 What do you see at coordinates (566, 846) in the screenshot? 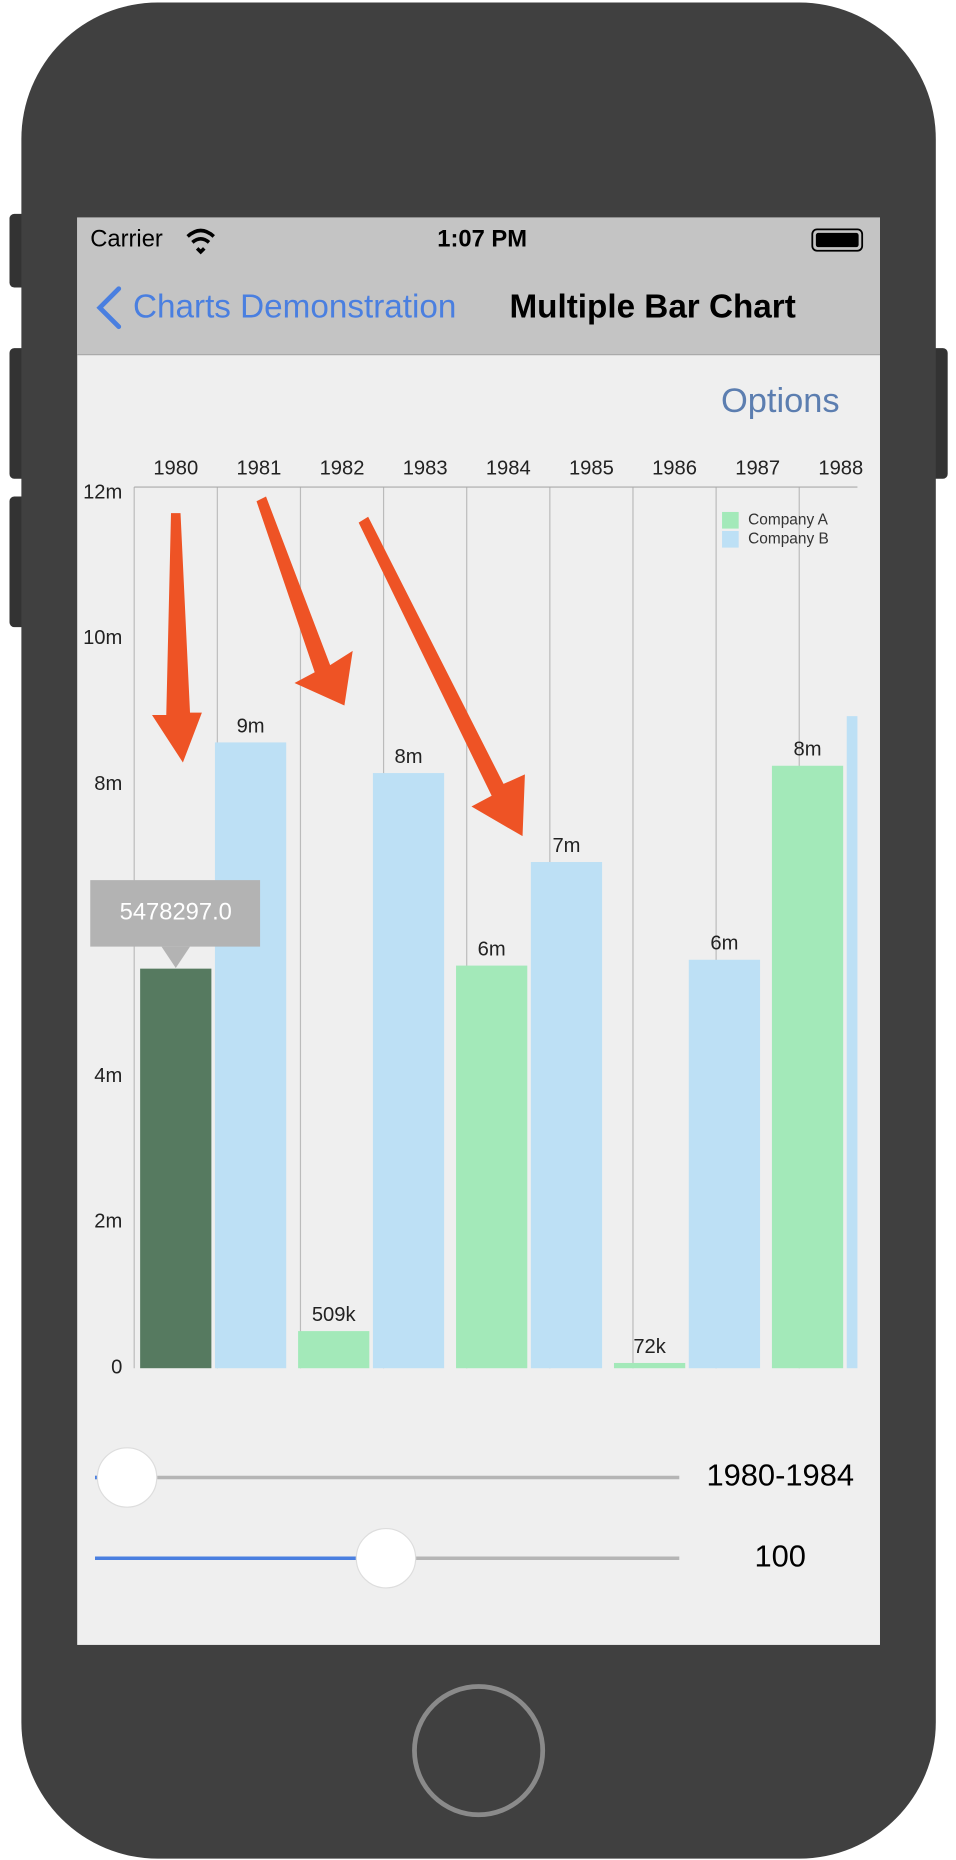
I see `data-label: 7m` at bounding box center [566, 846].